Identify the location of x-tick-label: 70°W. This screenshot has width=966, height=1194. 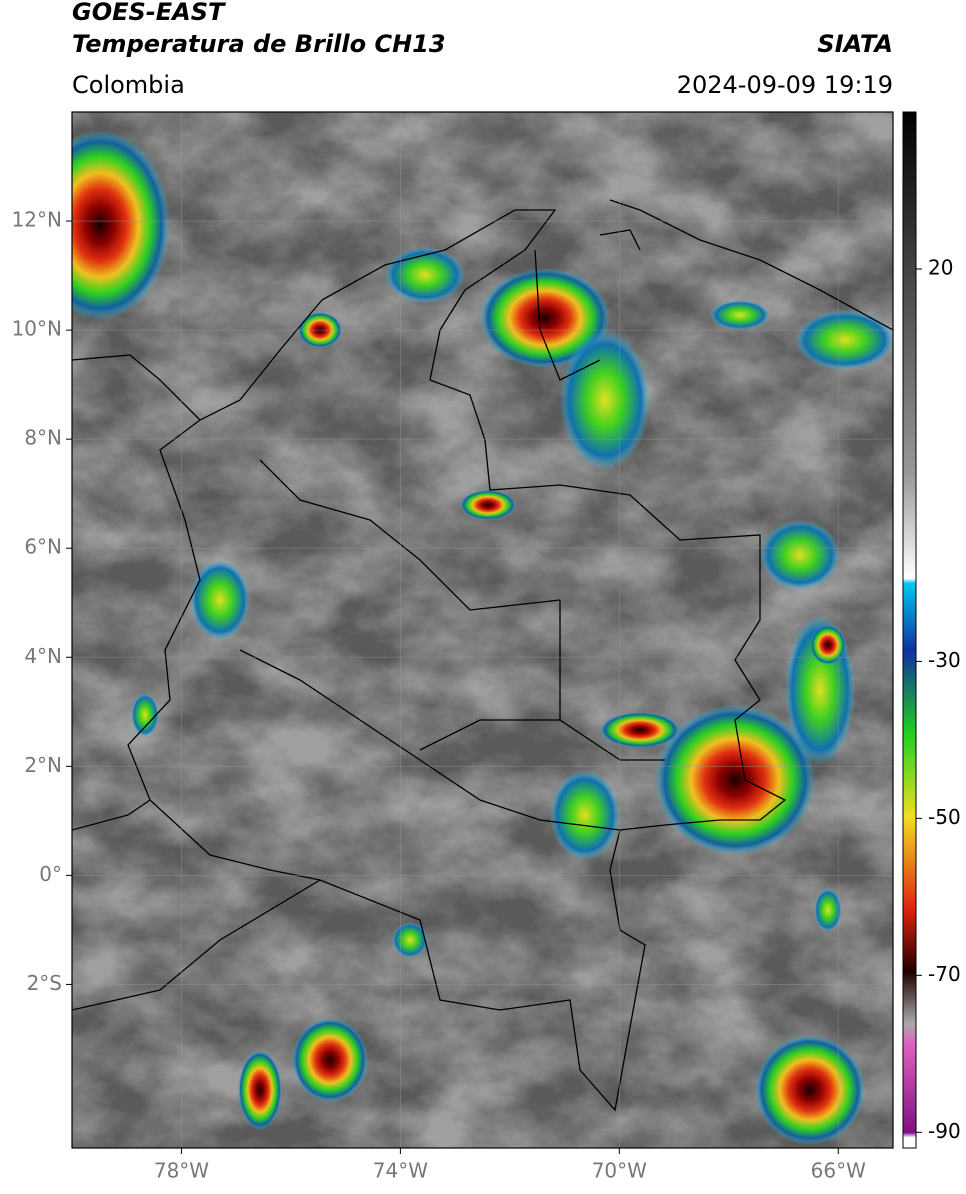
(619, 1171).